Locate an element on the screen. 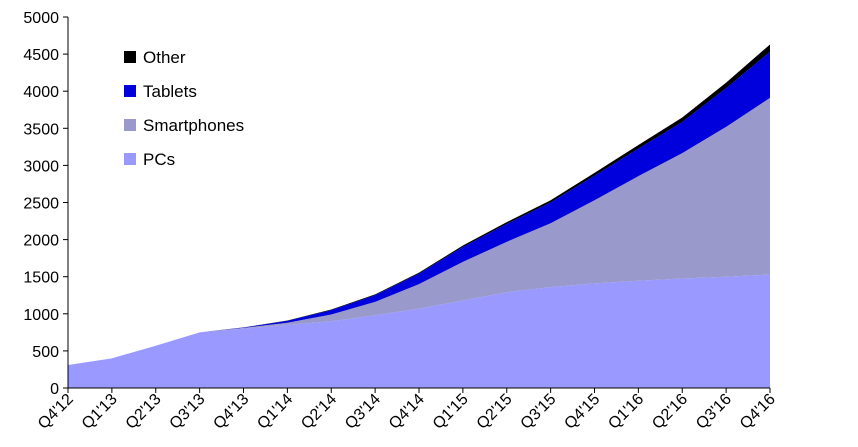  x-tick-label: Q1'13 is located at coordinates (100, 412).